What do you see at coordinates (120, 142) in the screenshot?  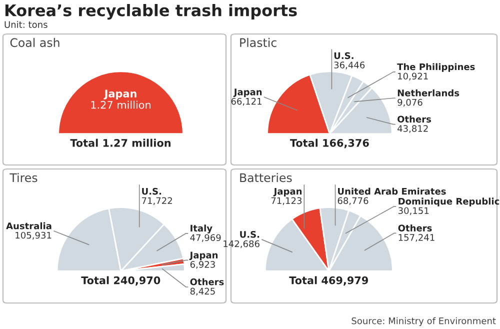 I see `text: Total 1.27 million` at bounding box center [120, 142].